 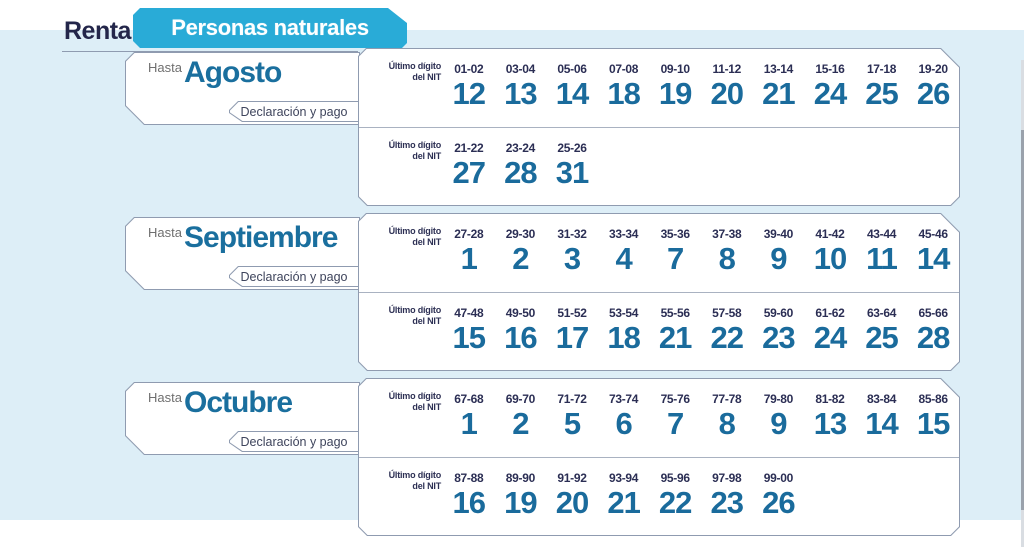 What do you see at coordinates (778, 69) in the screenshot?
I see `nit-range: 13-14` at bounding box center [778, 69].